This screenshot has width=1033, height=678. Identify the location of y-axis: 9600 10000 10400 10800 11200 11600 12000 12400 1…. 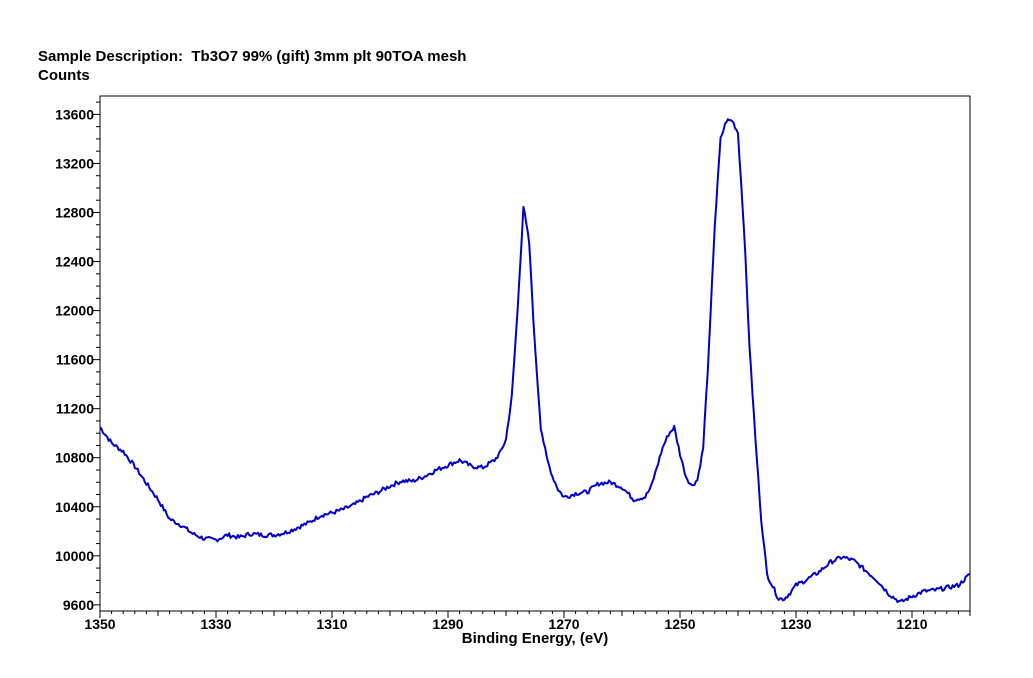
(77, 357).